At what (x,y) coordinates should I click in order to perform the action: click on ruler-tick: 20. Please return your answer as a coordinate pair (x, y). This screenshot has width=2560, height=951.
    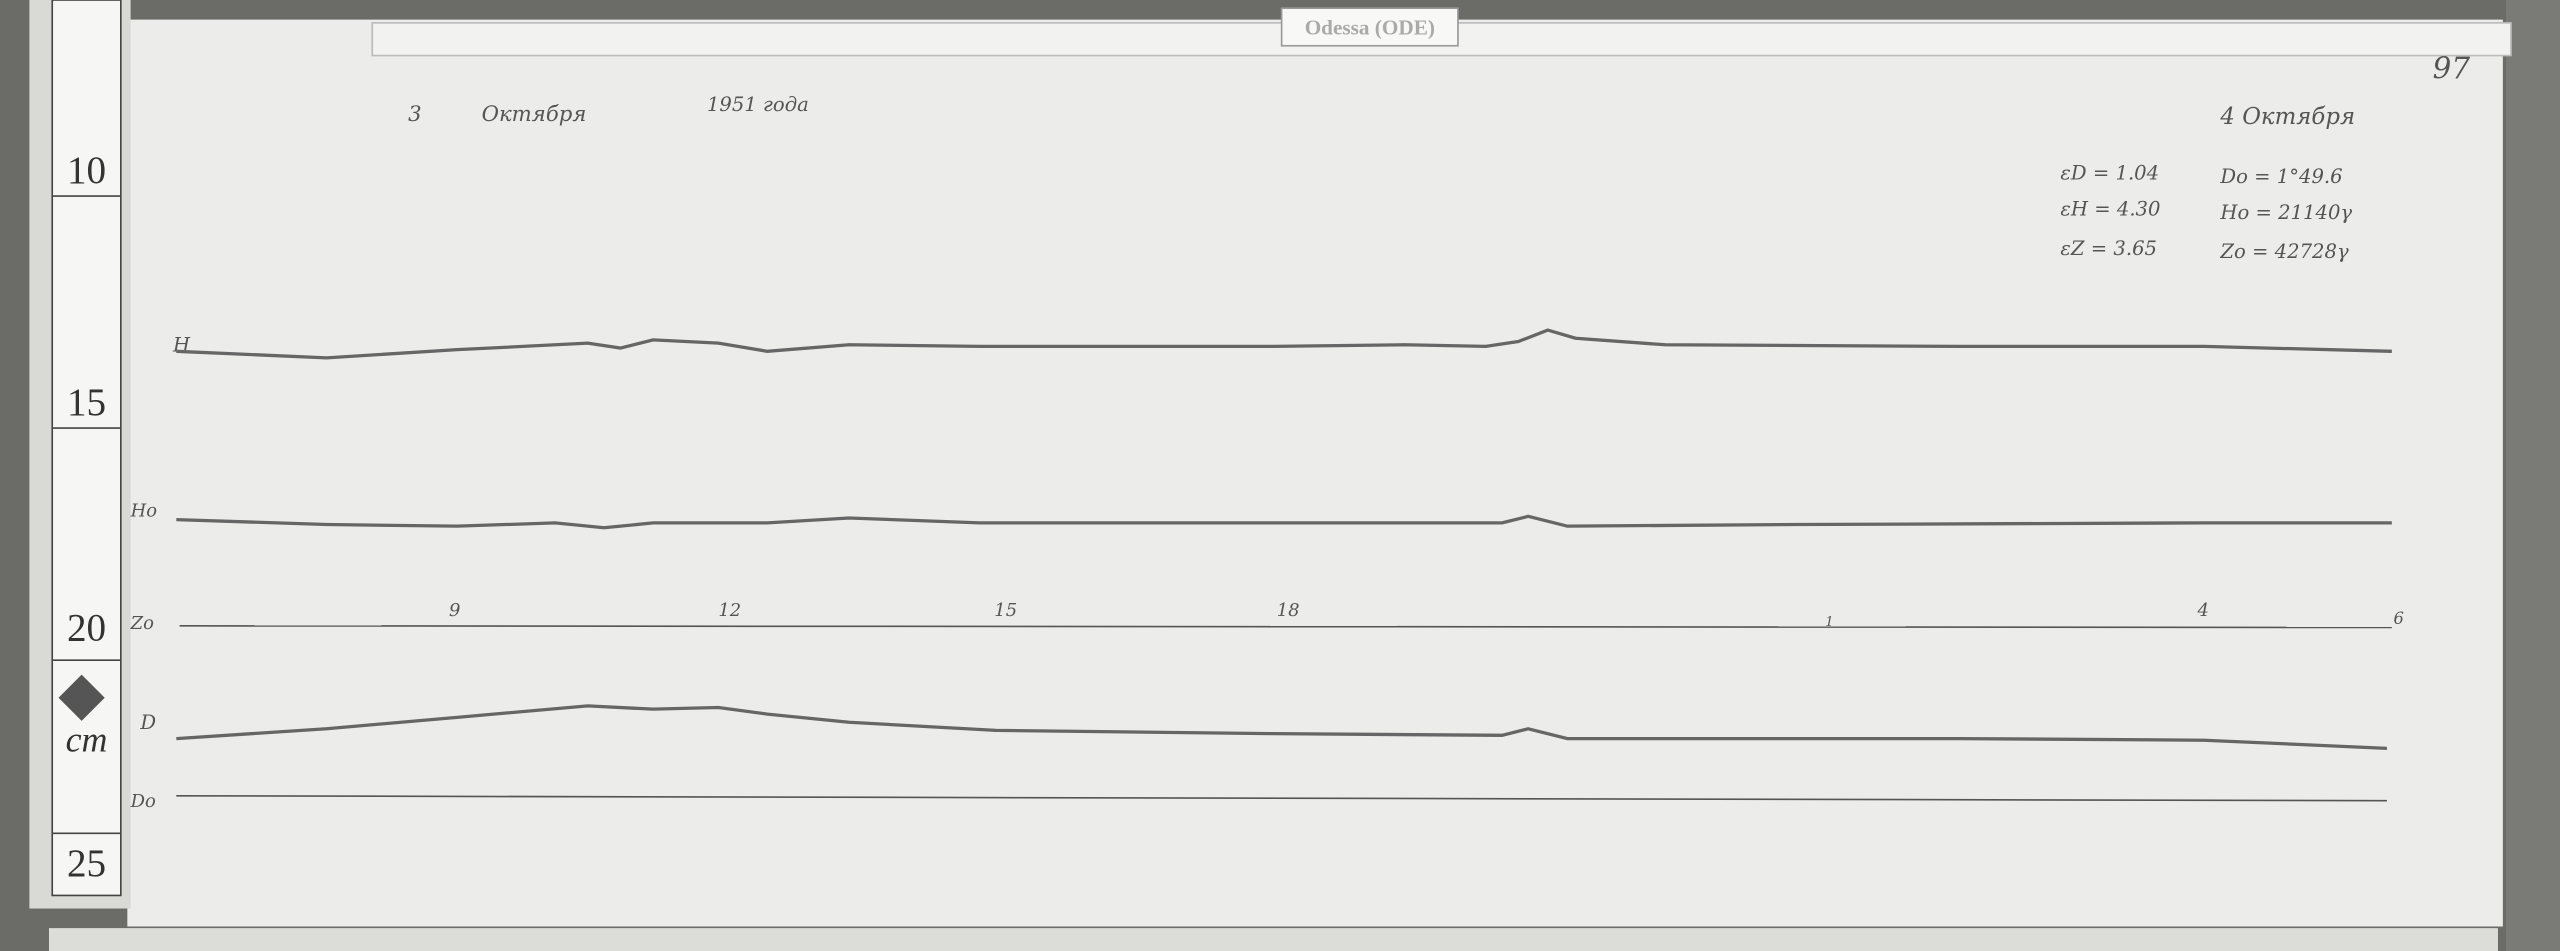
    Looking at the image, I should click on (86, 628).